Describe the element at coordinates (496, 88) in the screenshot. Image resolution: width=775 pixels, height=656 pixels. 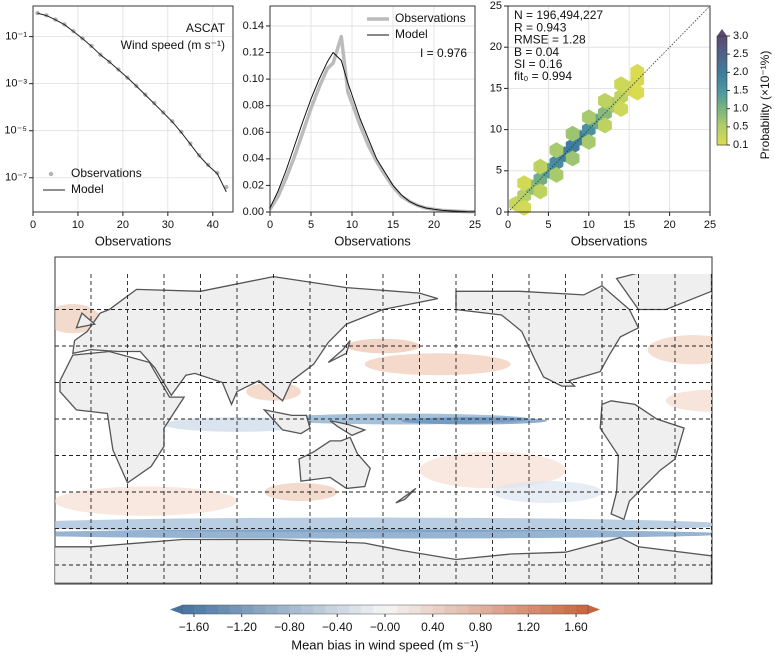
I see `y-tick-label: 15` at that location.